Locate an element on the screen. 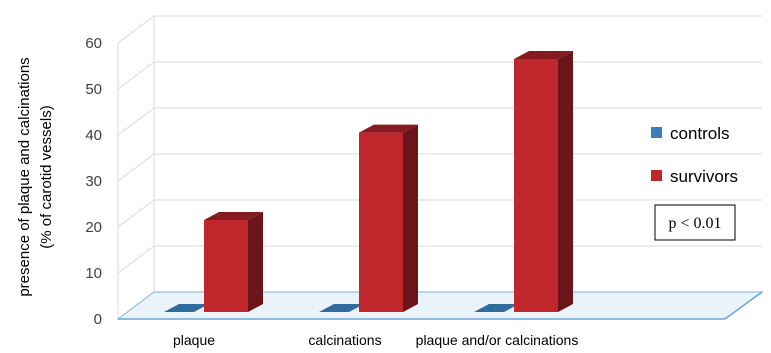 This screenshot has height=353, width=771. y-tick-label: 30 is located at coordinates (93, 181).